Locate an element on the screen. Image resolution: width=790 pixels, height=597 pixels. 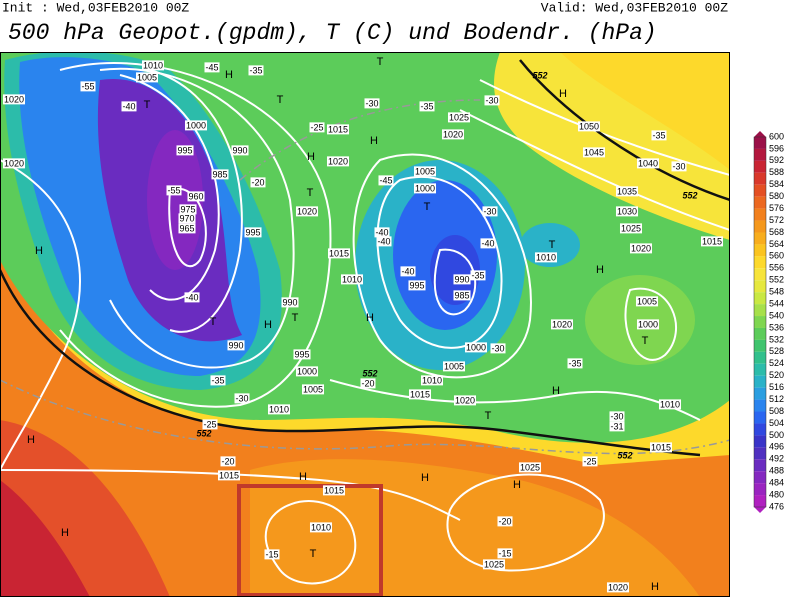
colorbar-label: 532 is located at coordinates (776, 339).